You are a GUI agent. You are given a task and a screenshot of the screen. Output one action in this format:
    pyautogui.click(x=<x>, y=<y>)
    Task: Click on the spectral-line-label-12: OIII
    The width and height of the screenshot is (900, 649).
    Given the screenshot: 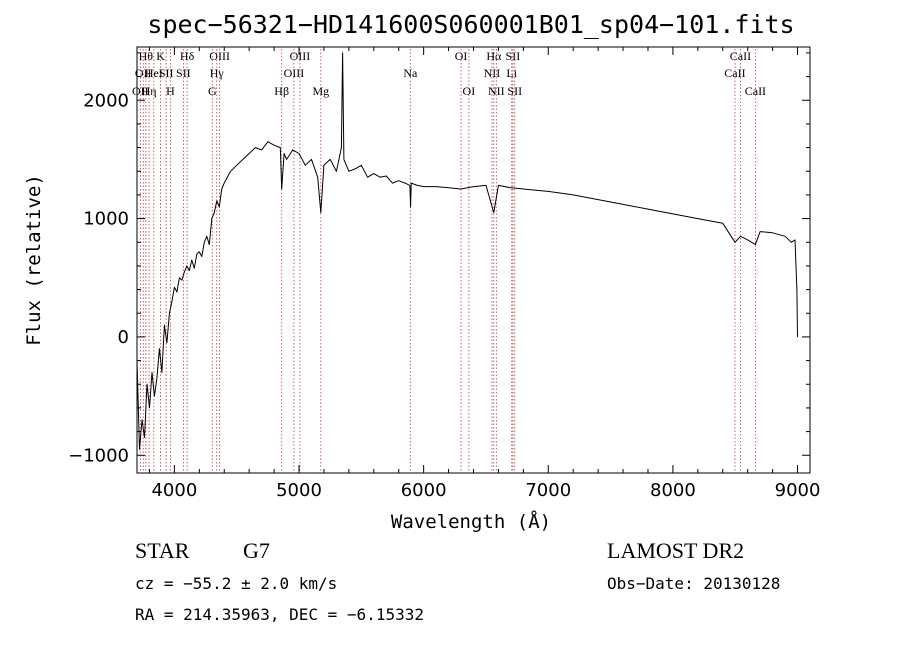 What is the action you would take?
    pyautogui.click(x=219, y=56)
    